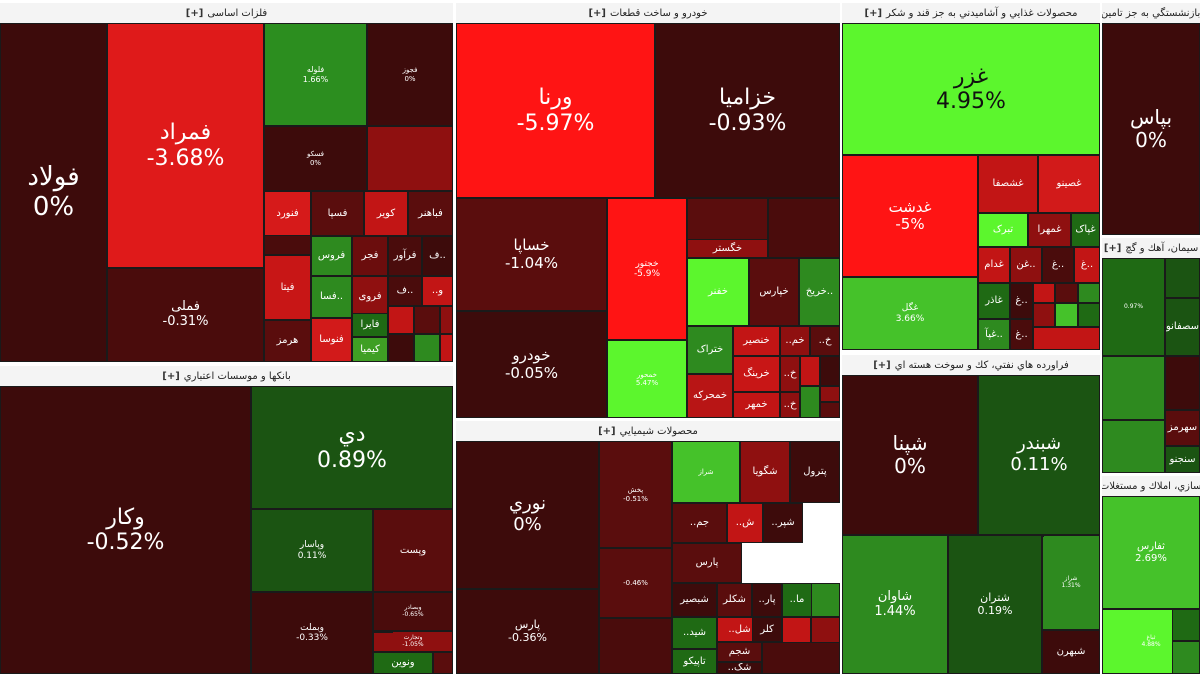  Describe the element at coordinates (287, 341) in the screenshot. I see `stock-tile: هرمز` at that location.